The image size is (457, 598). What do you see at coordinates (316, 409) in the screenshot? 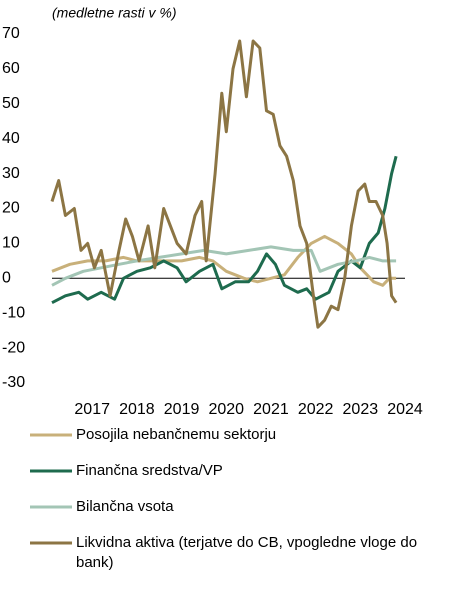
I see `x-tick-label: 2022` at bounding box center [316, 409].